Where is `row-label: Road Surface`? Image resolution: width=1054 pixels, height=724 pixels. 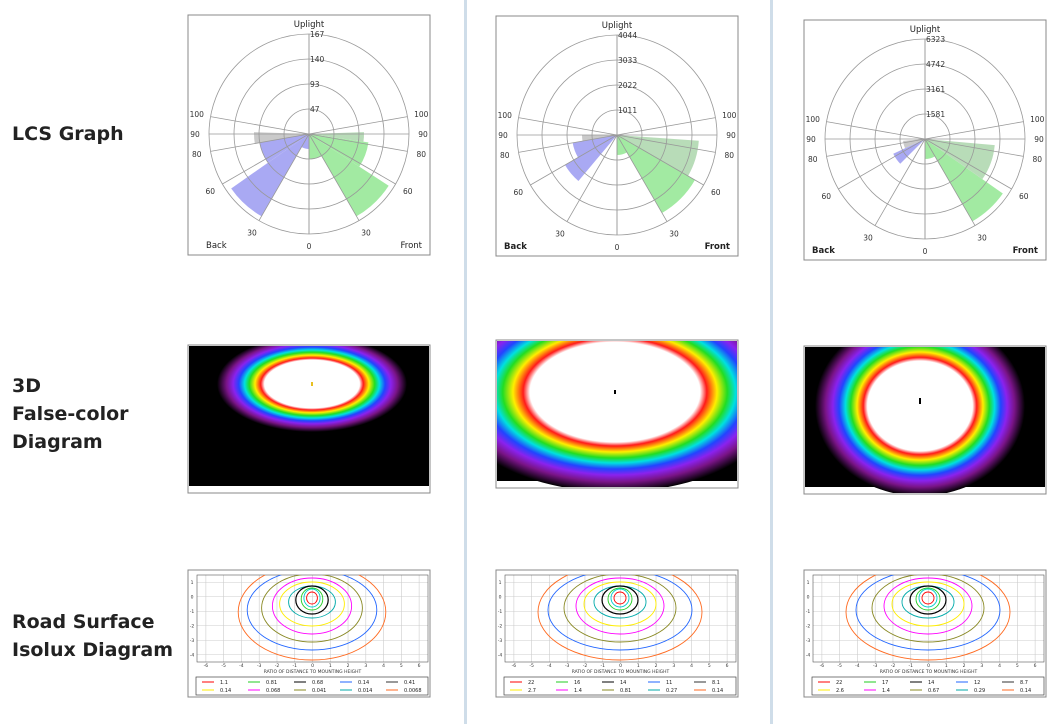
row-label: Road Surface is located at coordinates (83, 622).